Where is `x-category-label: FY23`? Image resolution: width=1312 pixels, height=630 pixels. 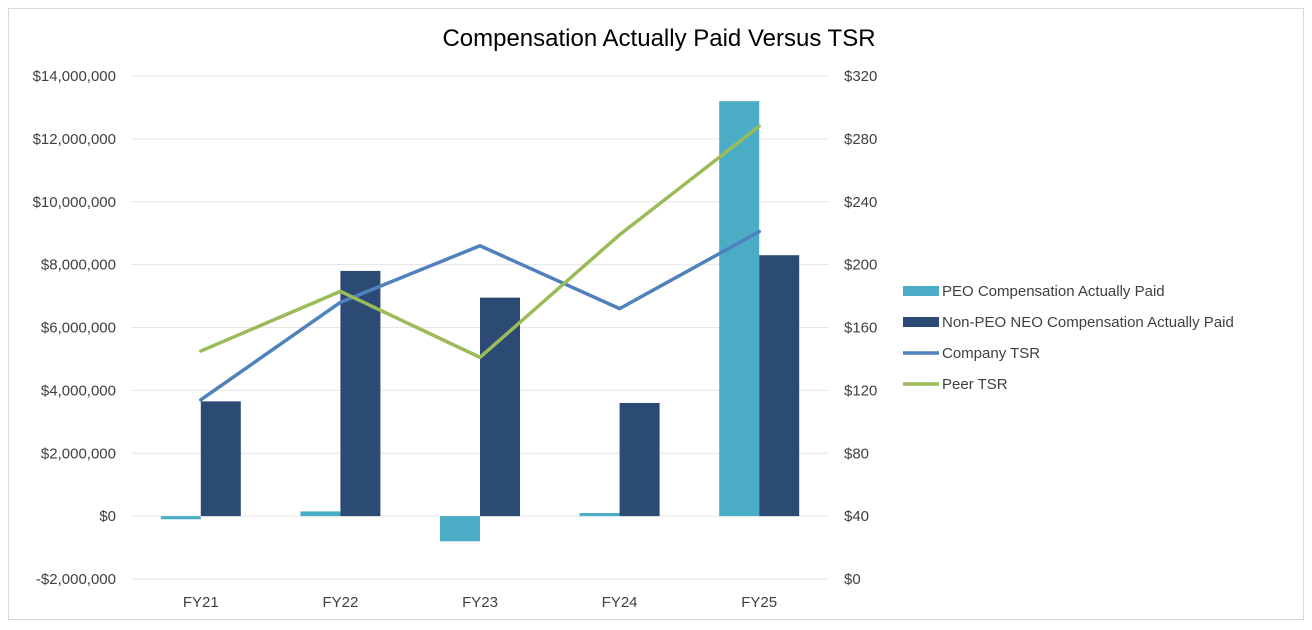 x-category-label: FY23 is located at coordinates (480, 602).